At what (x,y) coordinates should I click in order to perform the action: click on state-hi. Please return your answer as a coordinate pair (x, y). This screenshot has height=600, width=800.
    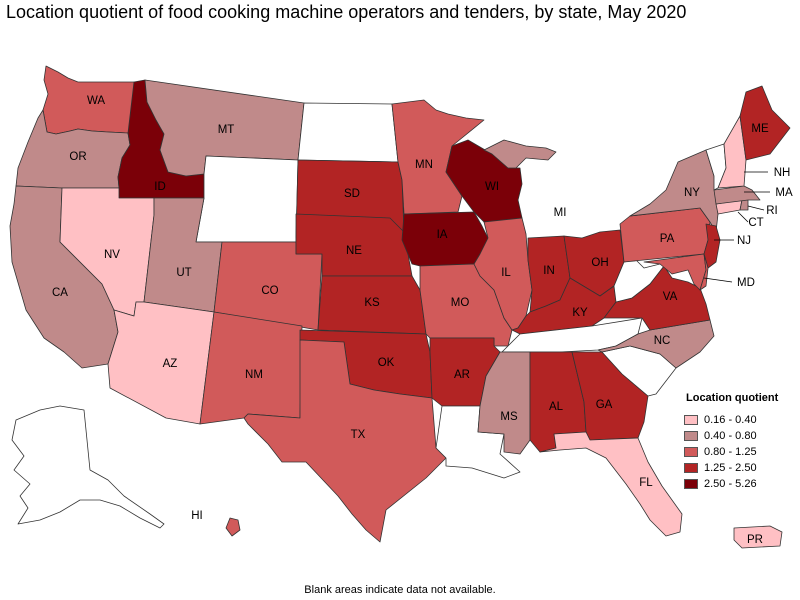
    Looking at the image, I should click on (233, 527).